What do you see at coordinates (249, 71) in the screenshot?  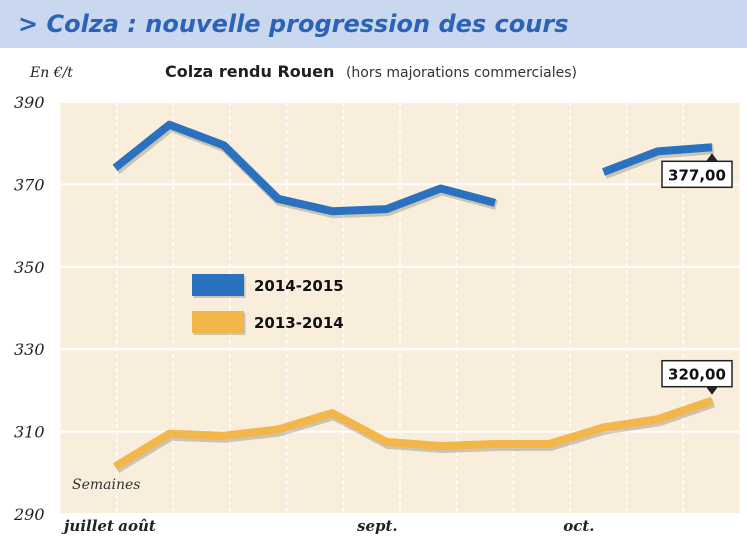 I see `chart-title: Colza rendu Rouen` at bounding box center [249, 71].